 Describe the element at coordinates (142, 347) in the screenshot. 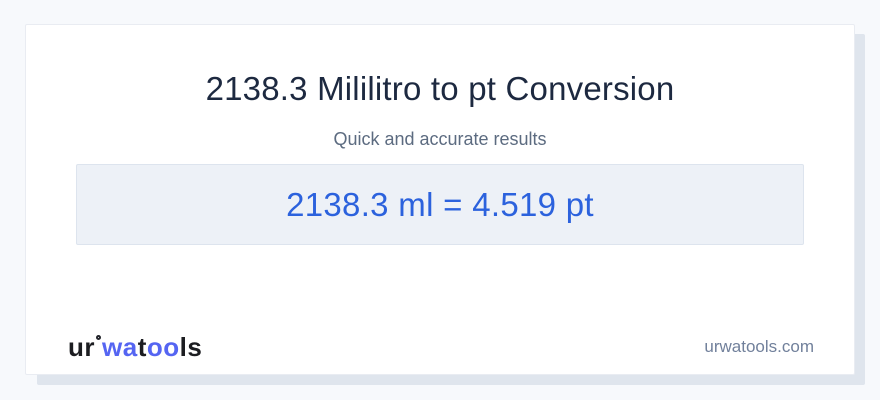

I see `logo-segment-t: t` at that location.